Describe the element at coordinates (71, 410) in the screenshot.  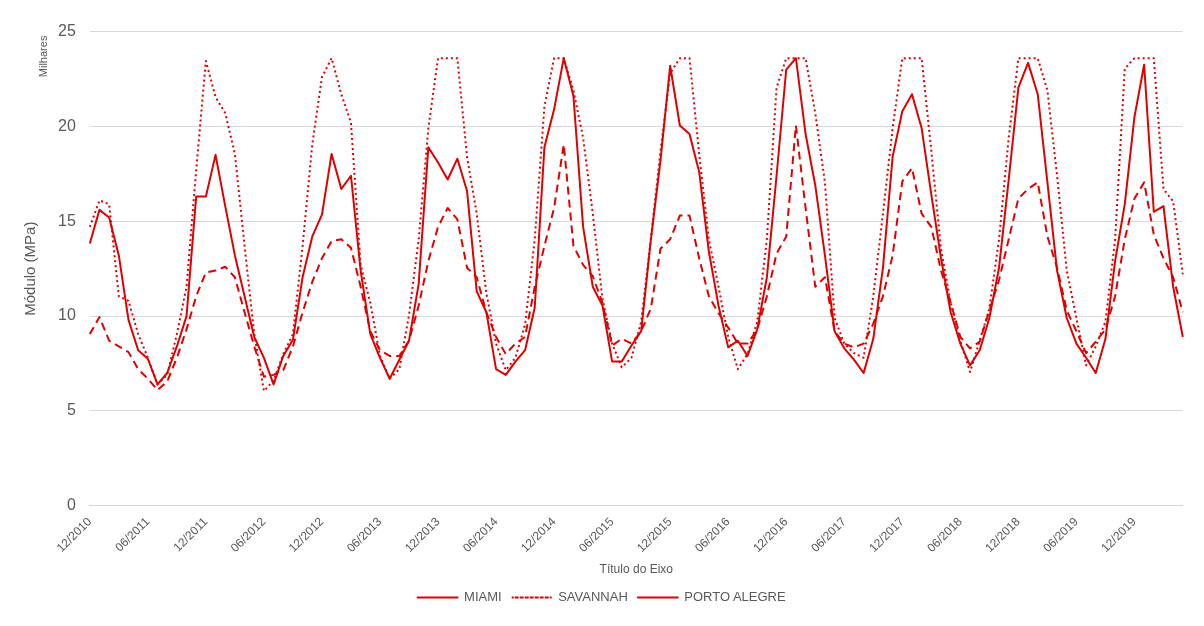
I see `y-tick-label: 5` at that location.